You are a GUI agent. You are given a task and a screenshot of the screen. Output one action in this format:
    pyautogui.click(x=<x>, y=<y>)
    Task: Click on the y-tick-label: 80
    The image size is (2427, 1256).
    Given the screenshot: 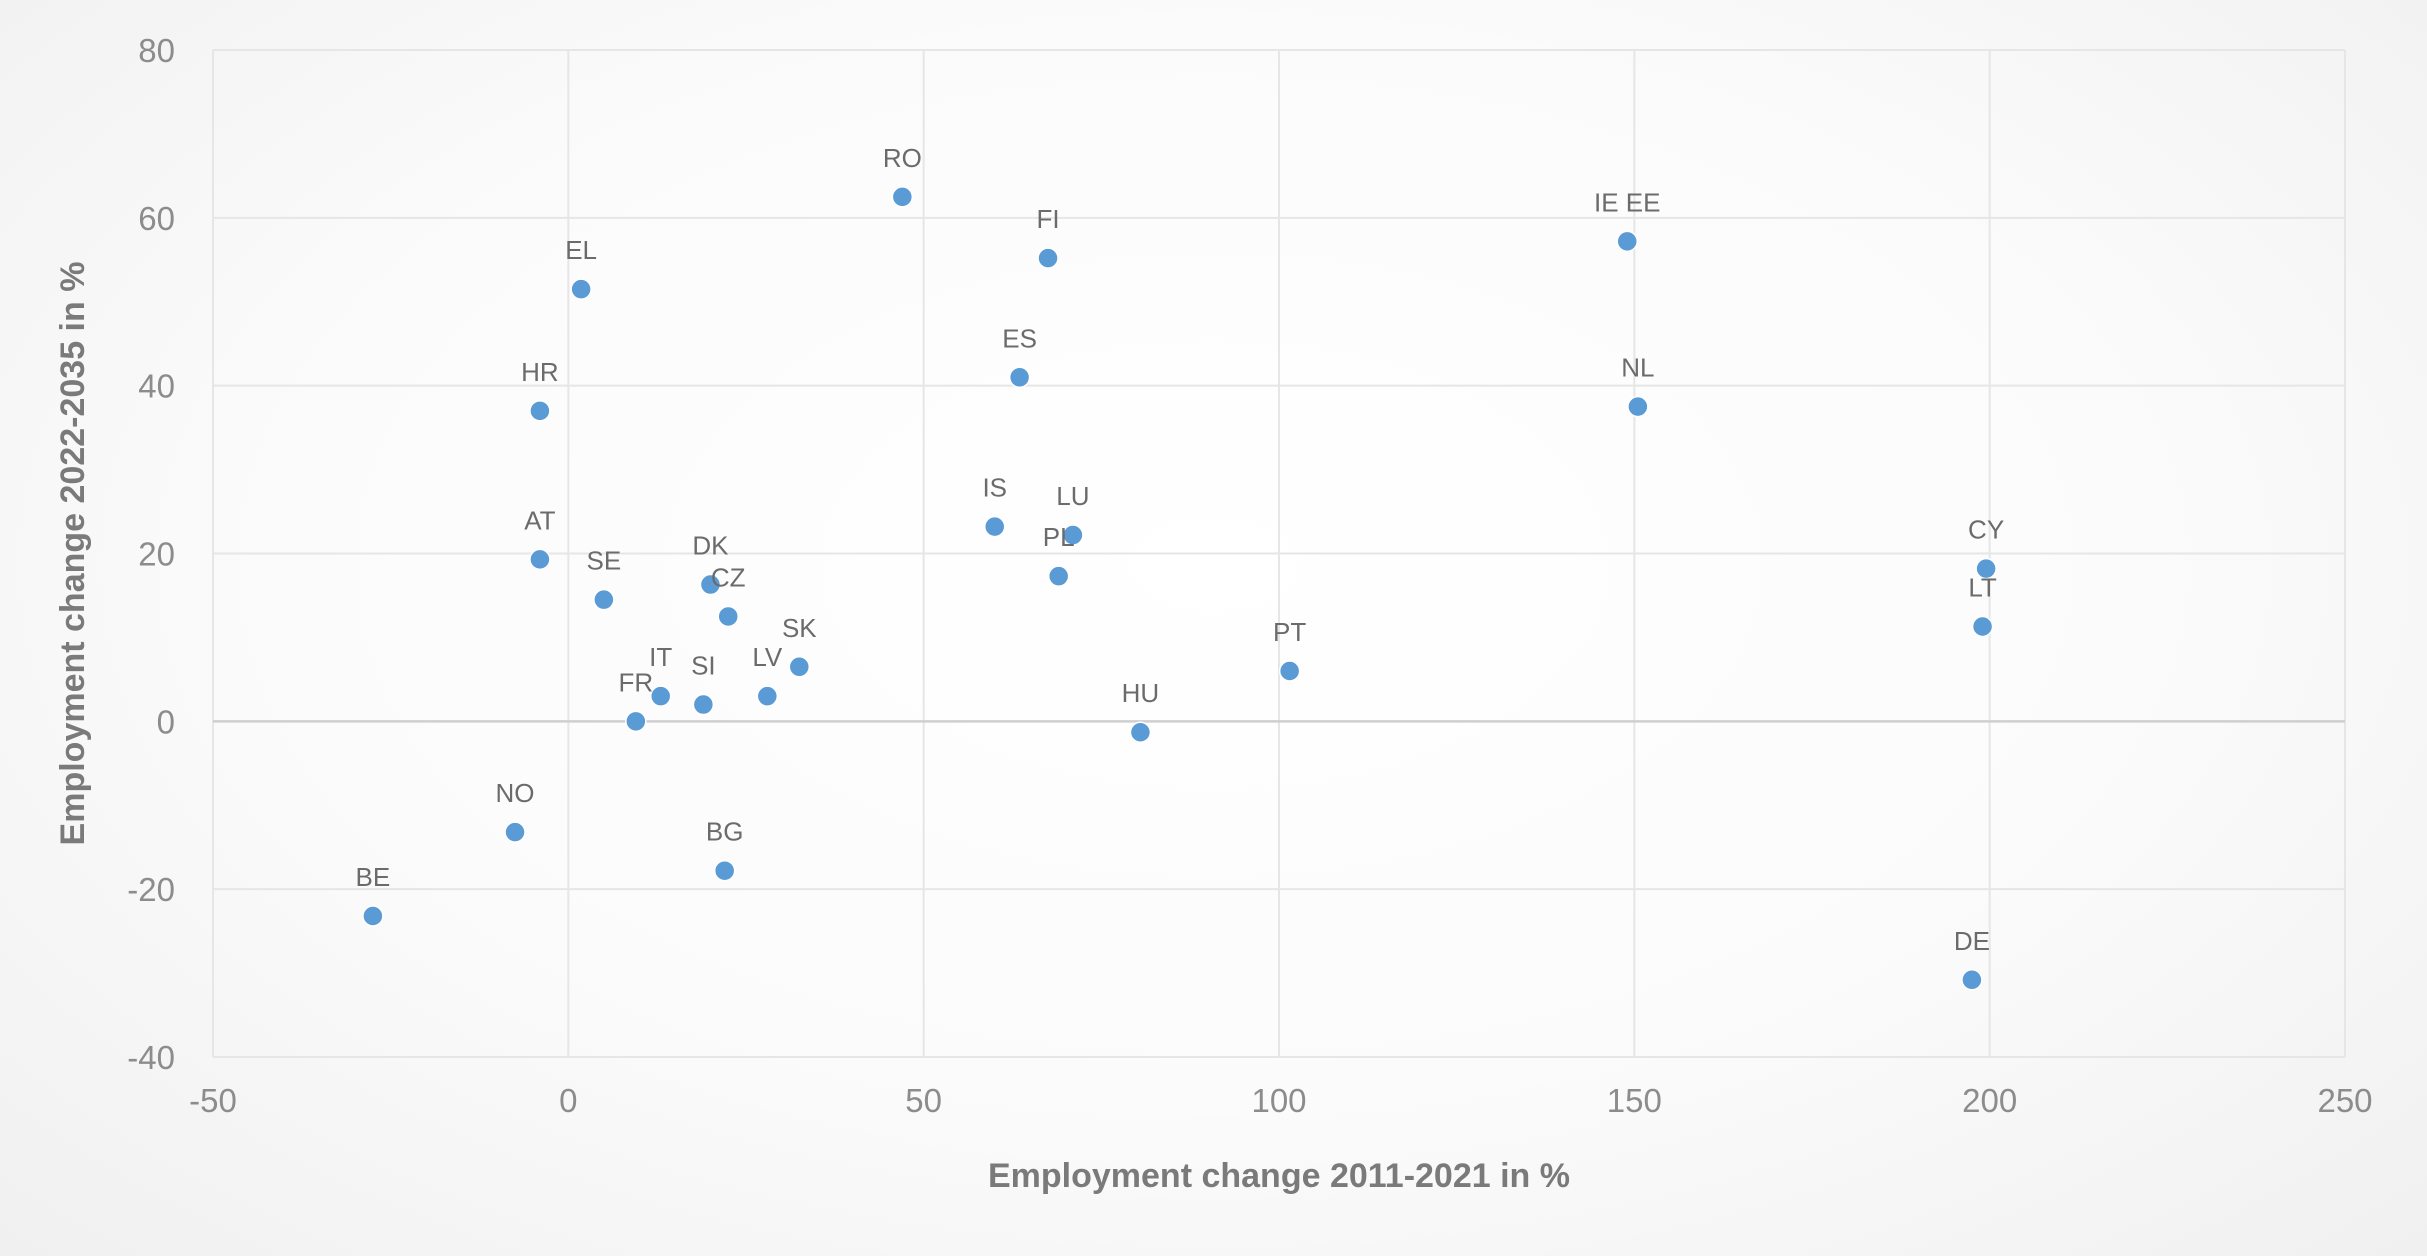 What is the action you would take?
    pyautogui.click(x=156, y=50)
    